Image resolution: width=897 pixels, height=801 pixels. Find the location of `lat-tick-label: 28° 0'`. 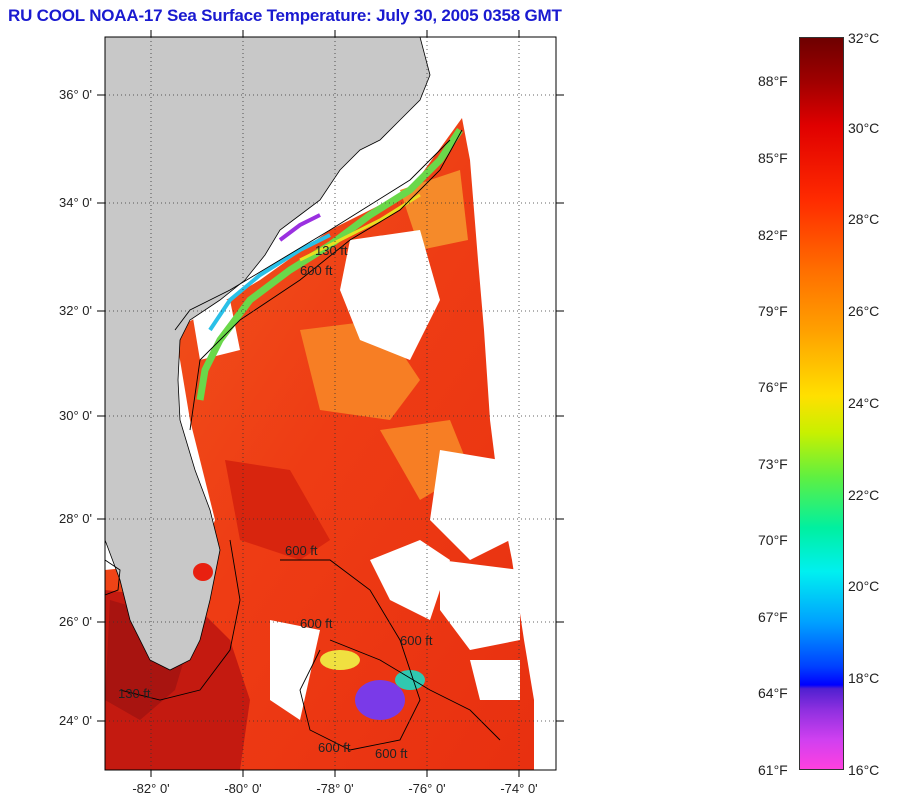

lat-tick-label: 28° 0' is located at coordinates (75, 518).